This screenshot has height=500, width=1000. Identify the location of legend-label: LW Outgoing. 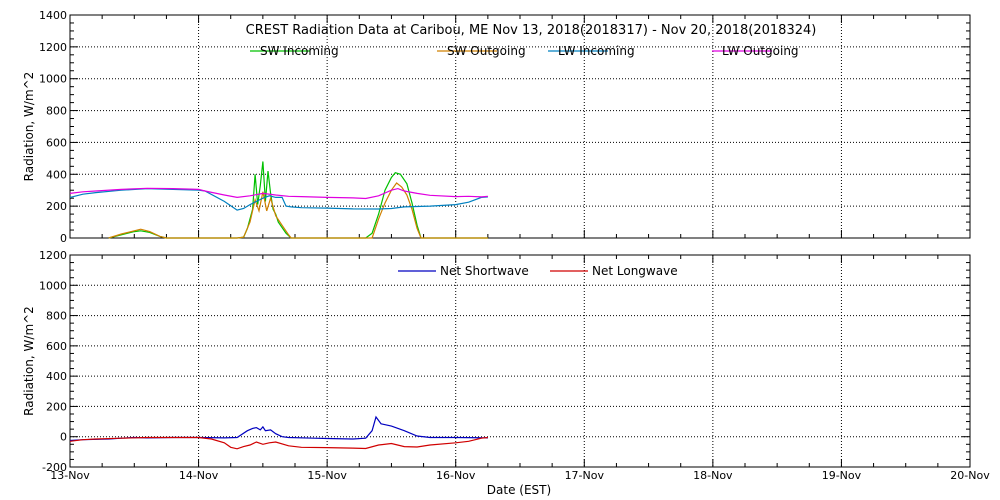
(760, 51).